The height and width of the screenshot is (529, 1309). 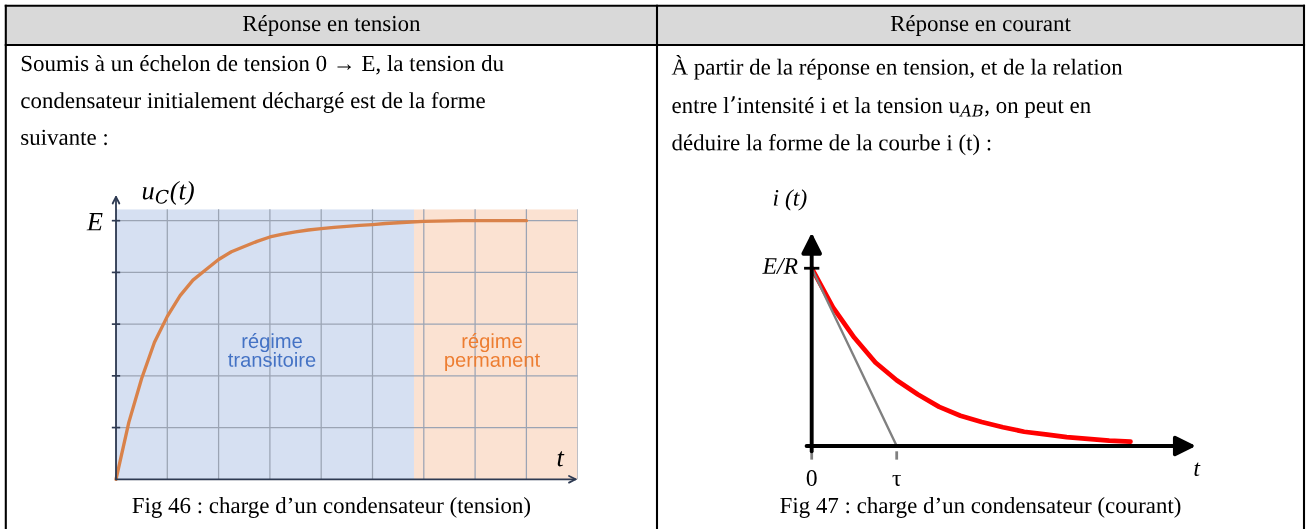 What do you see at coordinates (896, 480) in the screenshot?
I see `x-tick-label: τ` at bounding box center [896, 480].